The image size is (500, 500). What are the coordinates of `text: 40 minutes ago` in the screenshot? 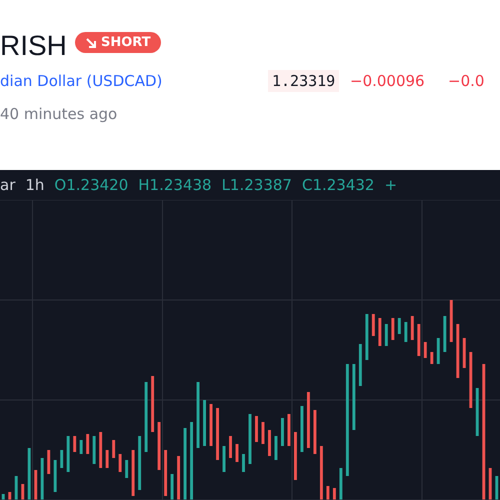 It's located at (59, 114).